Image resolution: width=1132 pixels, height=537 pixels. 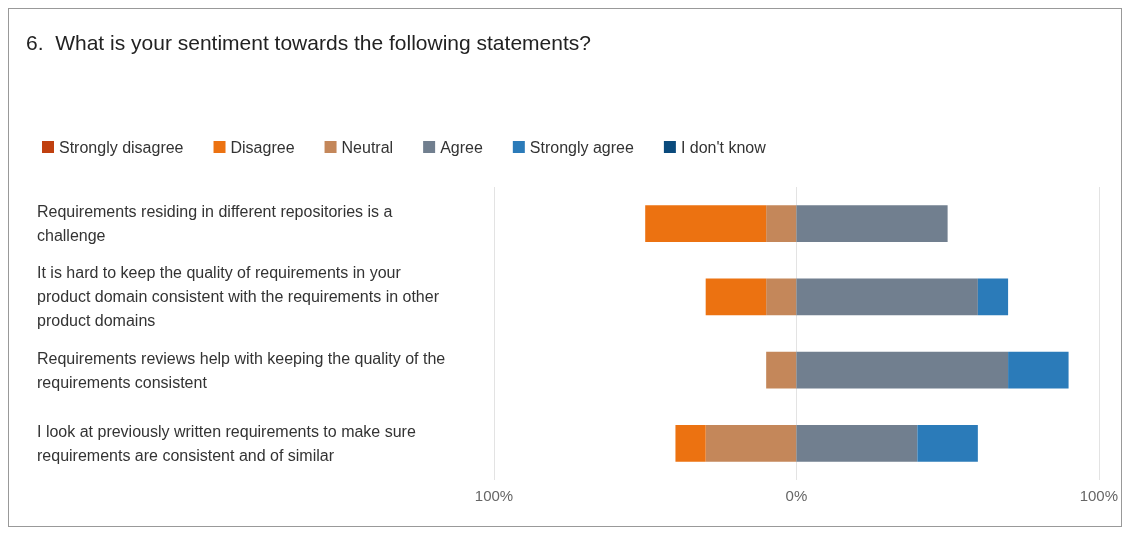 I want to click on legend-label: I don't know, so click(x=723, y=147).